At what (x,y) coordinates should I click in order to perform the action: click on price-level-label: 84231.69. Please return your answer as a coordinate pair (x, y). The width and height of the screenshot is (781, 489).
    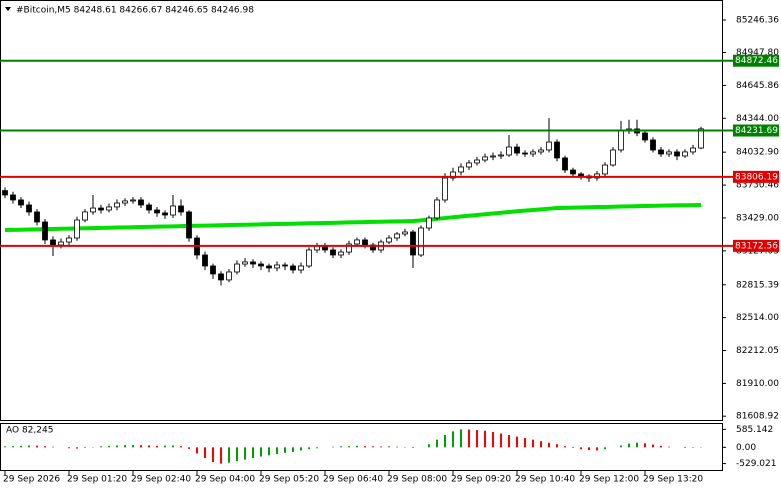
    Looking at the image, I should click on (756, 131).